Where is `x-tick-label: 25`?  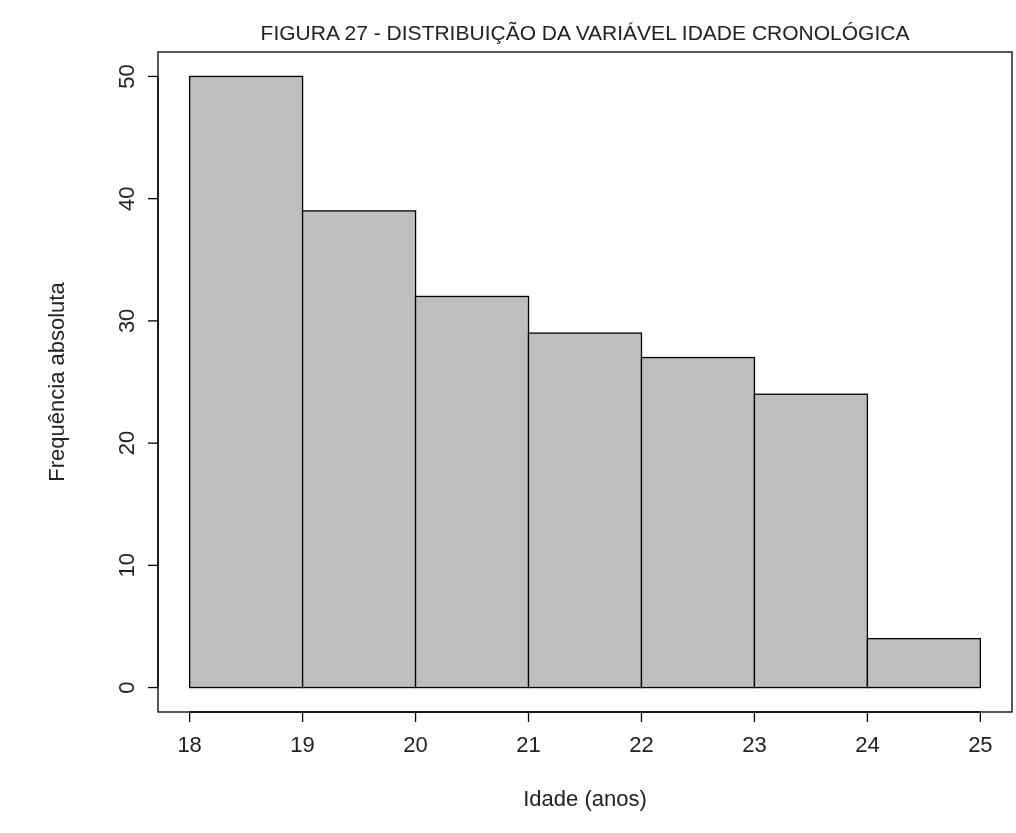 x-tick-label: 25 is located at coordinates (980, 744).